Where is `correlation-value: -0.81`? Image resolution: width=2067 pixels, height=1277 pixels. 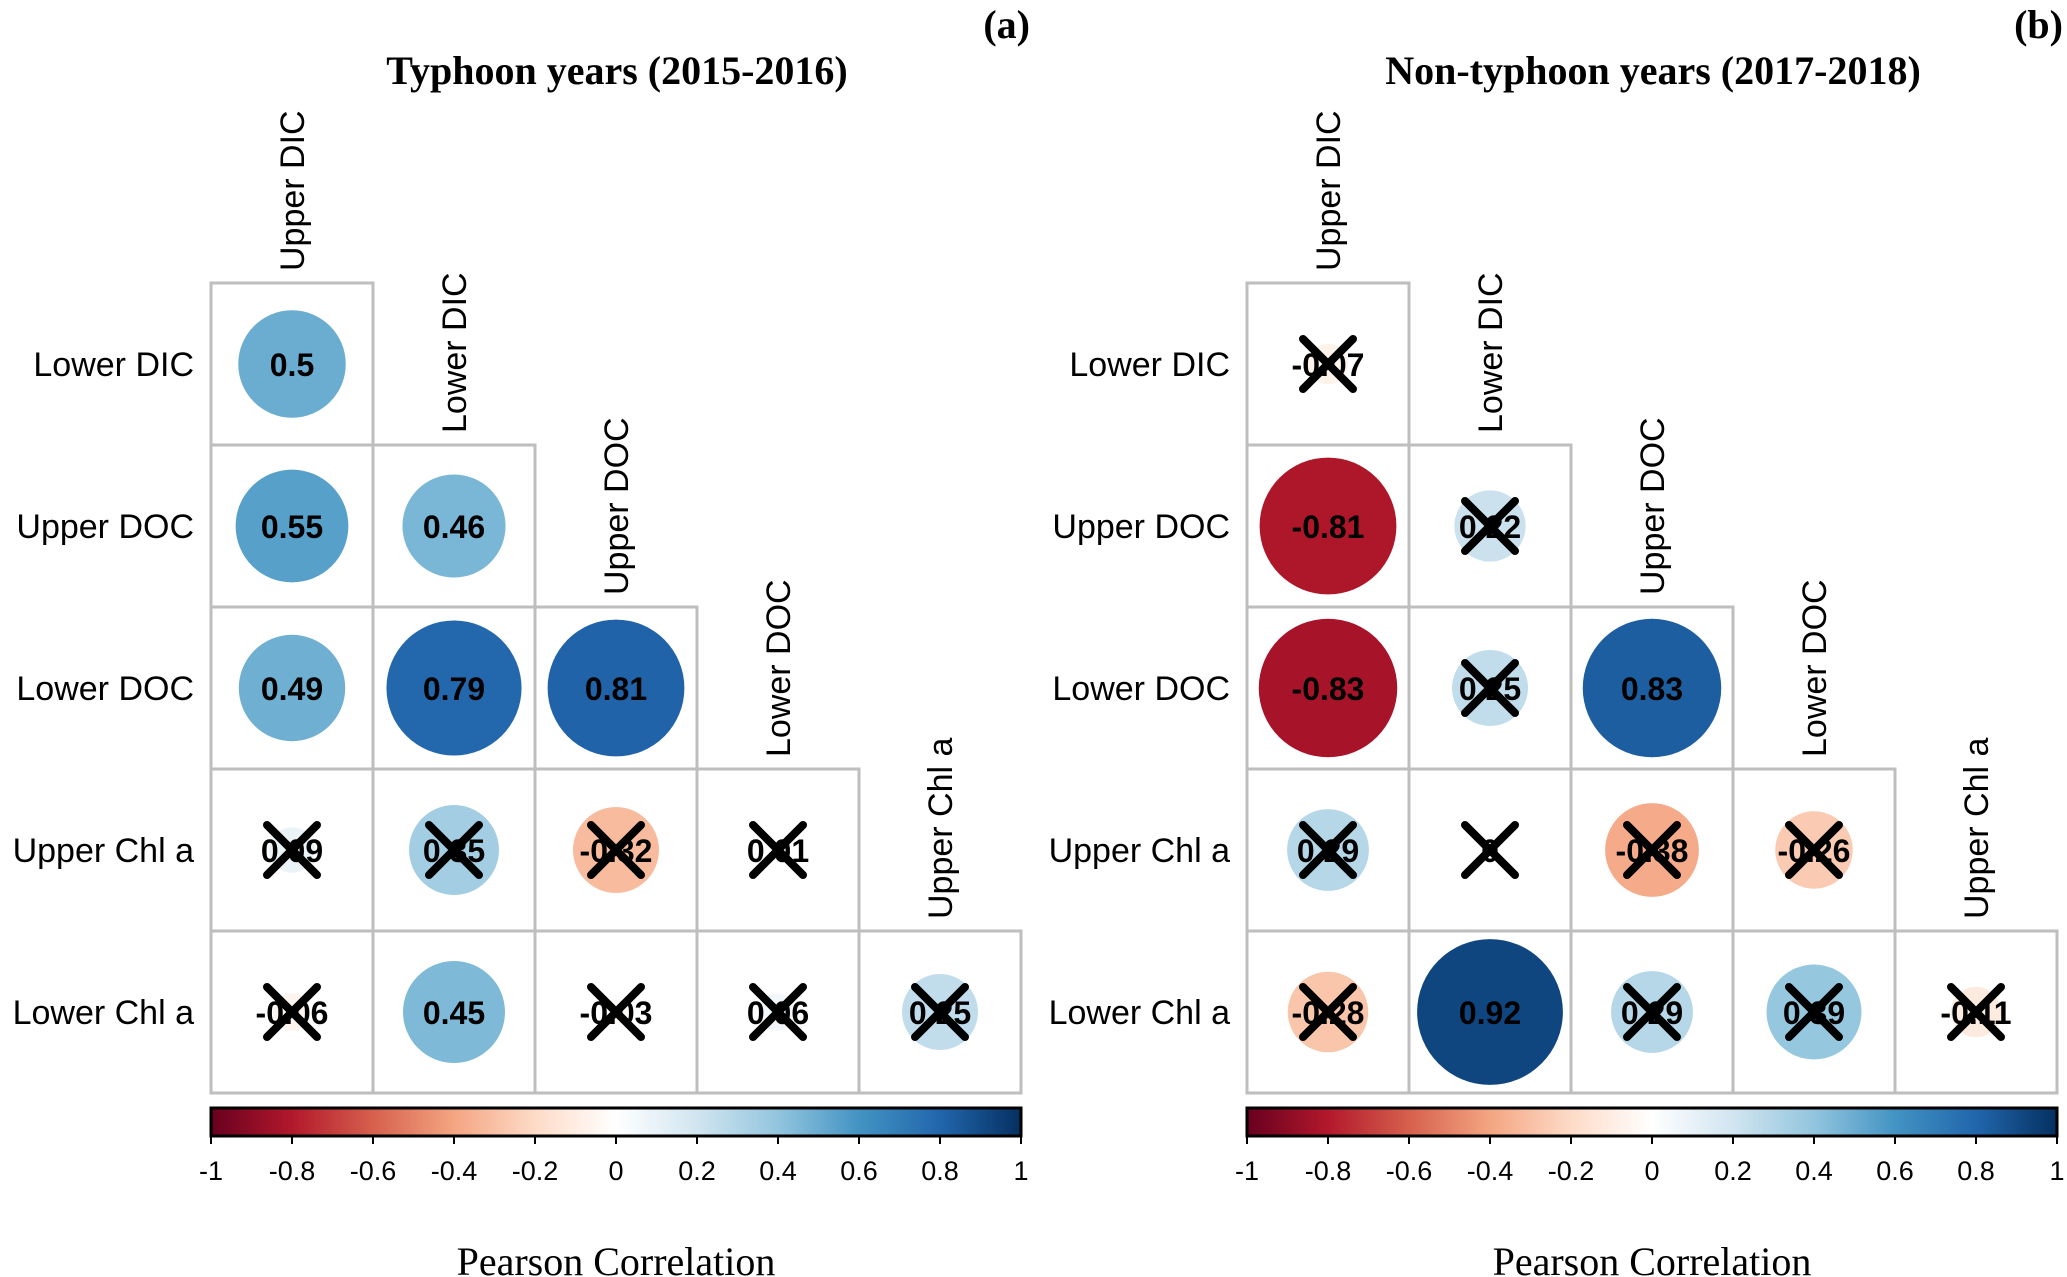
correlation-value: -0.81 is located at coordinates (1328, 527).